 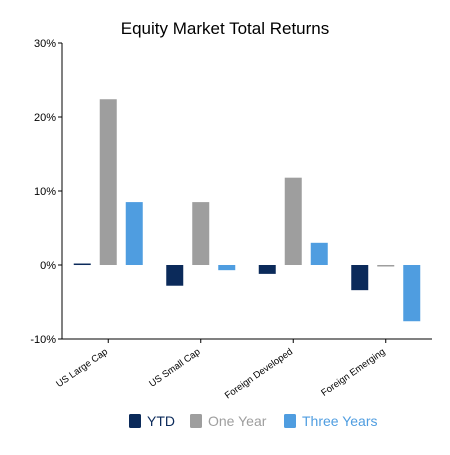 I want to click on y-tick-label: 30%, so click(x=45, y=44).